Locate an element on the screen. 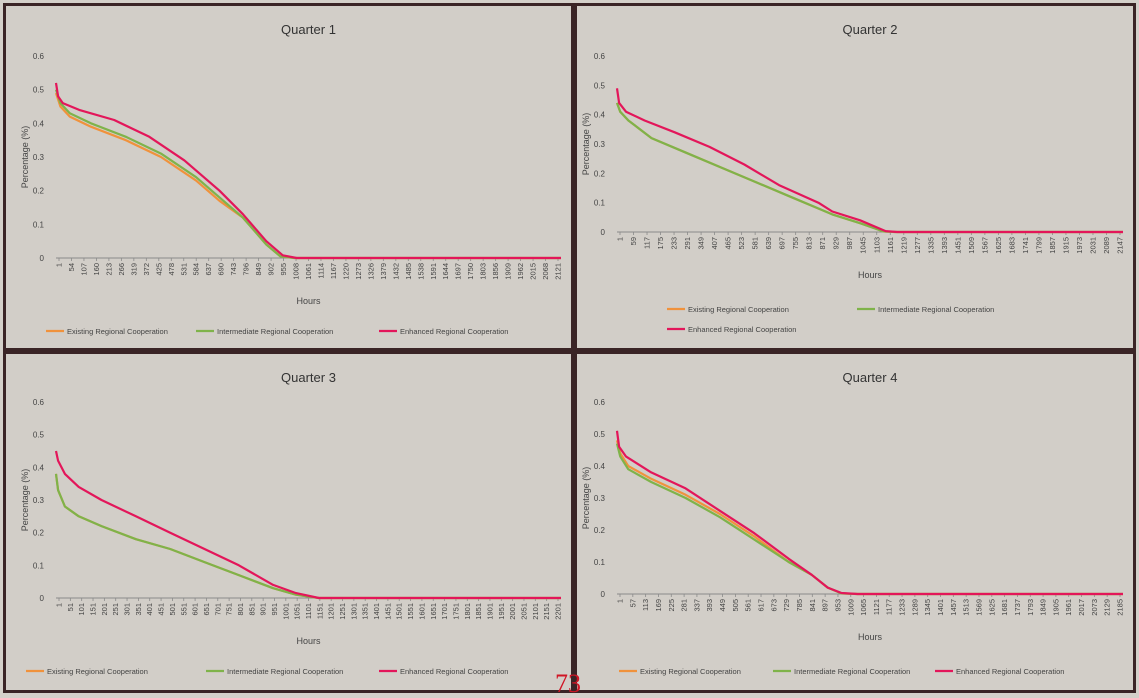  x-tick-label: 51 is located at coordinates (70, 607).